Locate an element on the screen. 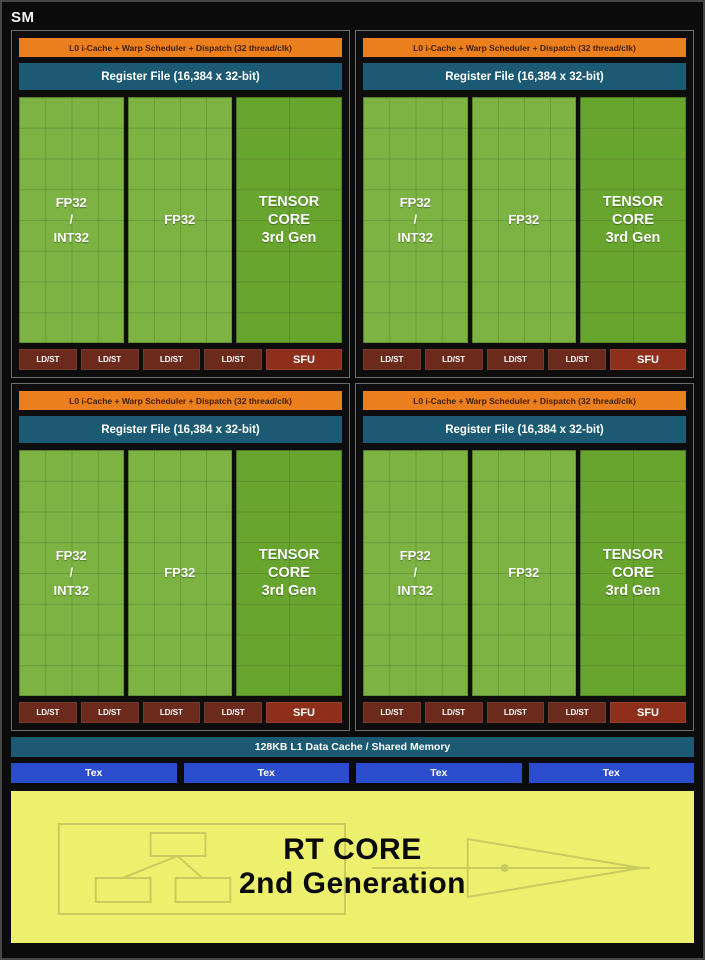 This screenshot has height=960, width=705. tex-row: Tex Tex Tex Tex is located at coordinates (352, 773).